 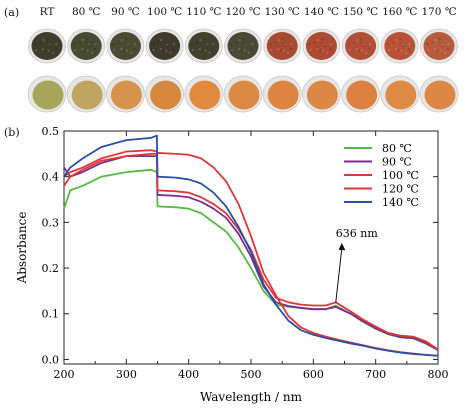 I want to click on y-tick-label: 0.3, so click(x=51, y=222).